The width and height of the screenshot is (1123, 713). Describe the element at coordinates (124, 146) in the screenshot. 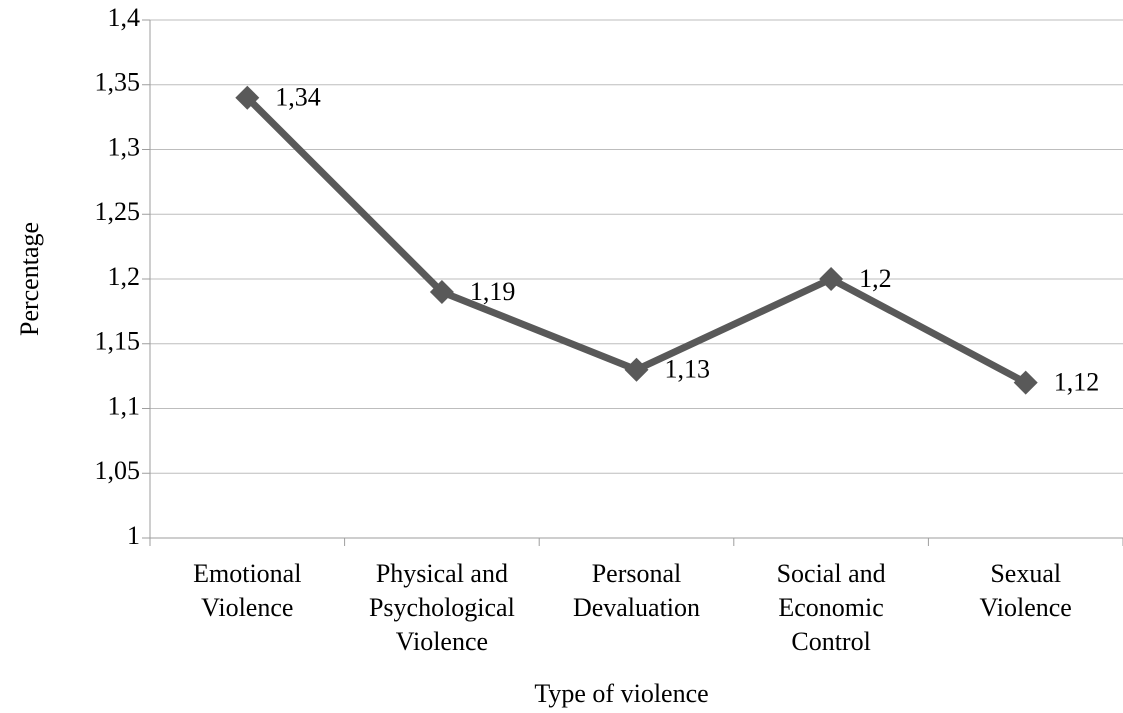

I see `y-tick-label: 1,3` at that location.